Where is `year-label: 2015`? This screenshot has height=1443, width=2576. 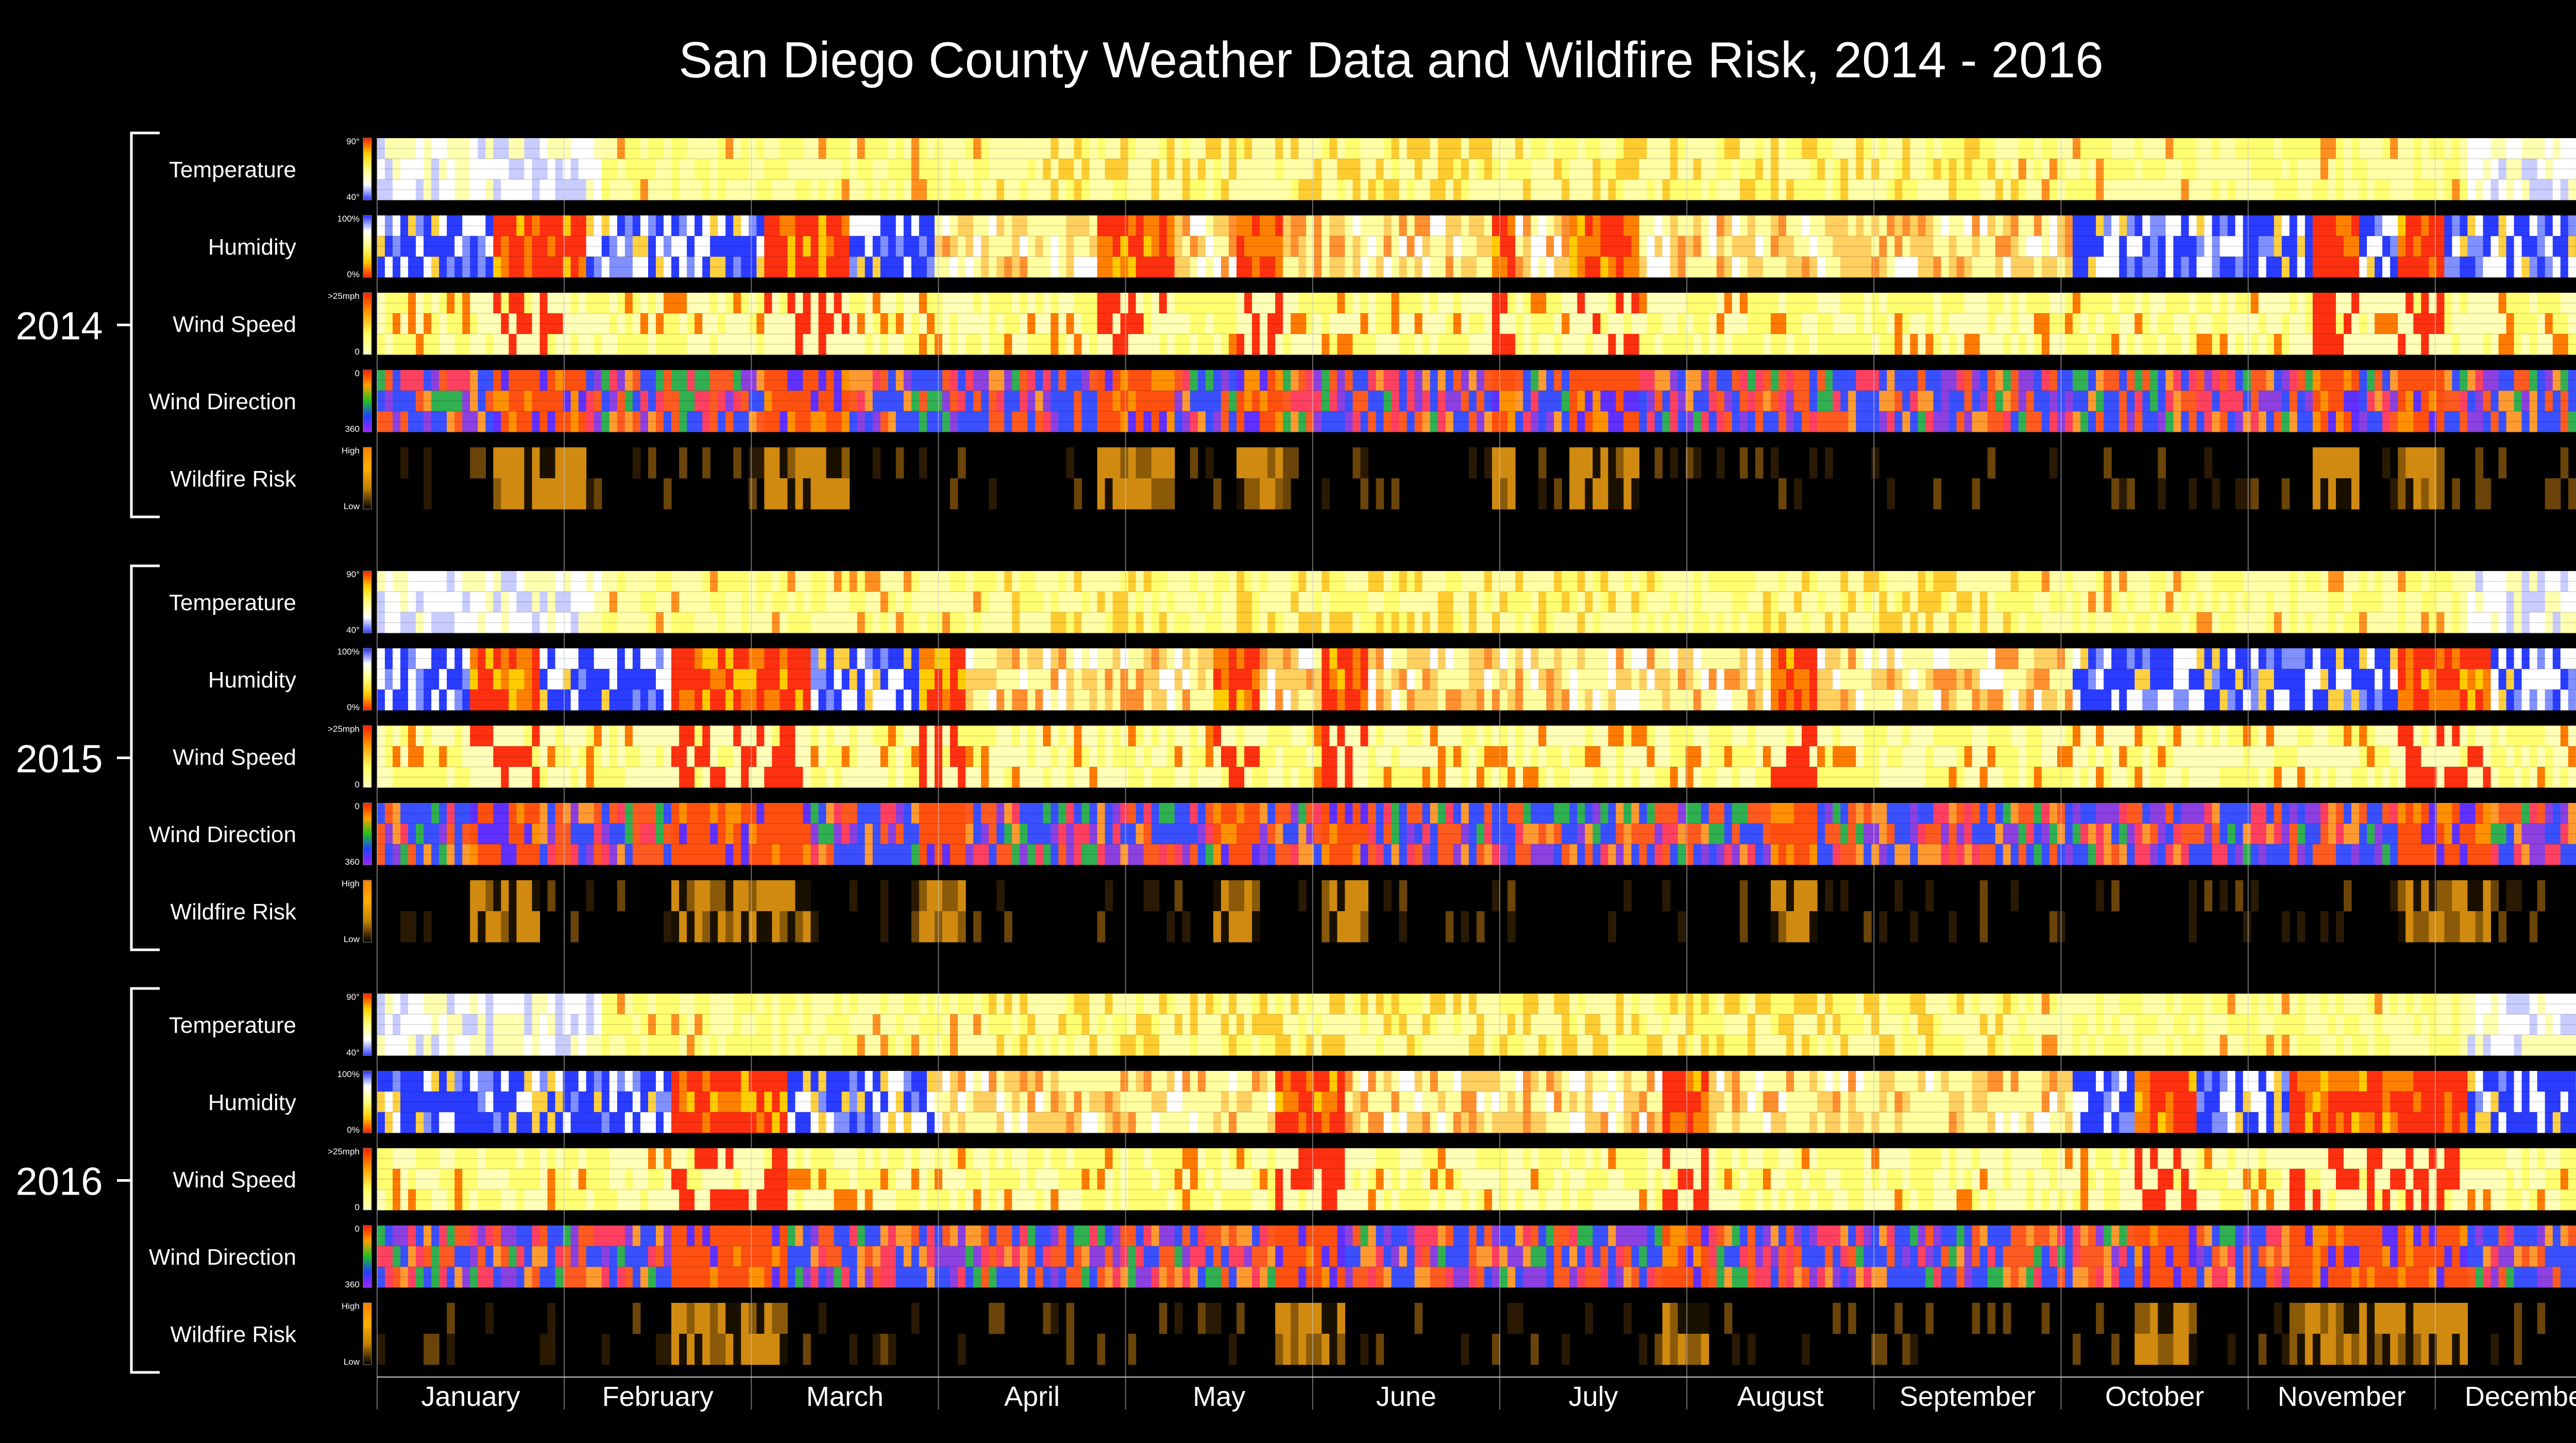 year-label: 2015 is located at coordinates (59, 759).